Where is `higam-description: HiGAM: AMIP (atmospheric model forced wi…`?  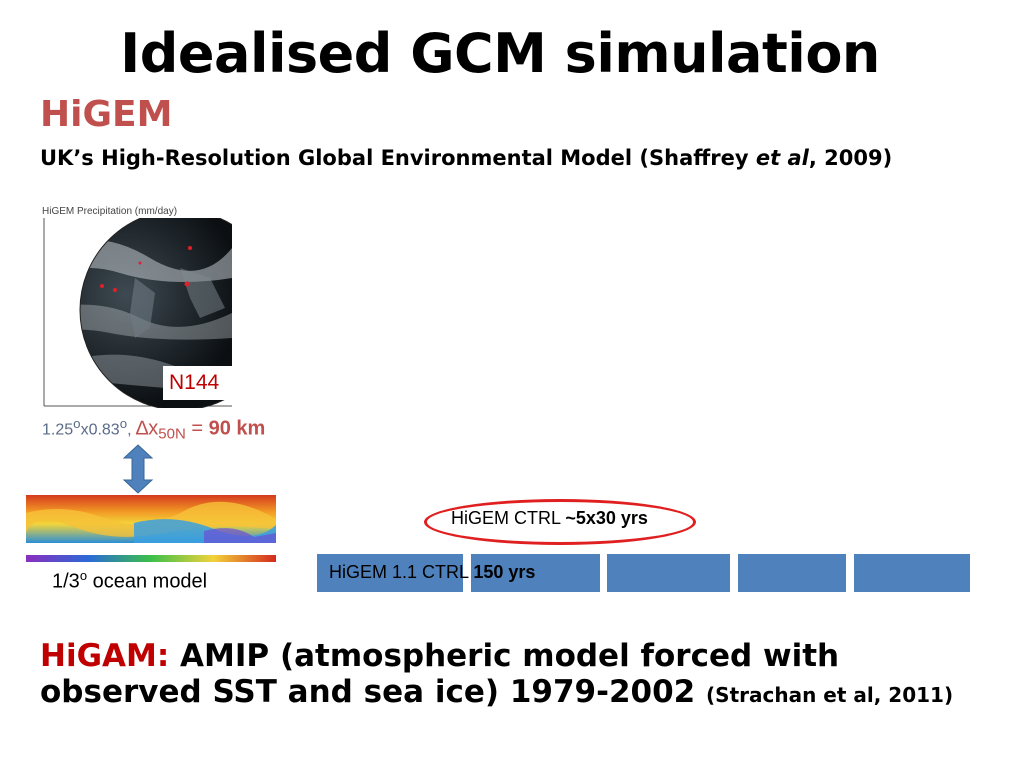
higam-description: HiGAM: AMIP (atmospheric model forced wi… is located at coordinates (515, 675).